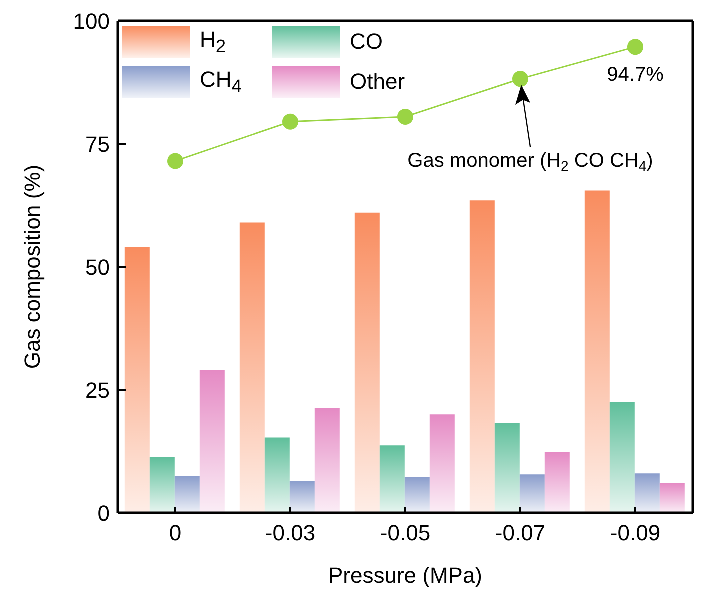 This screenshot has width=707, height=607. What do you see at coordinates (104, 513) in the screenshot?
I see `y-tick-label: 0` at bounding box center [104, 513].